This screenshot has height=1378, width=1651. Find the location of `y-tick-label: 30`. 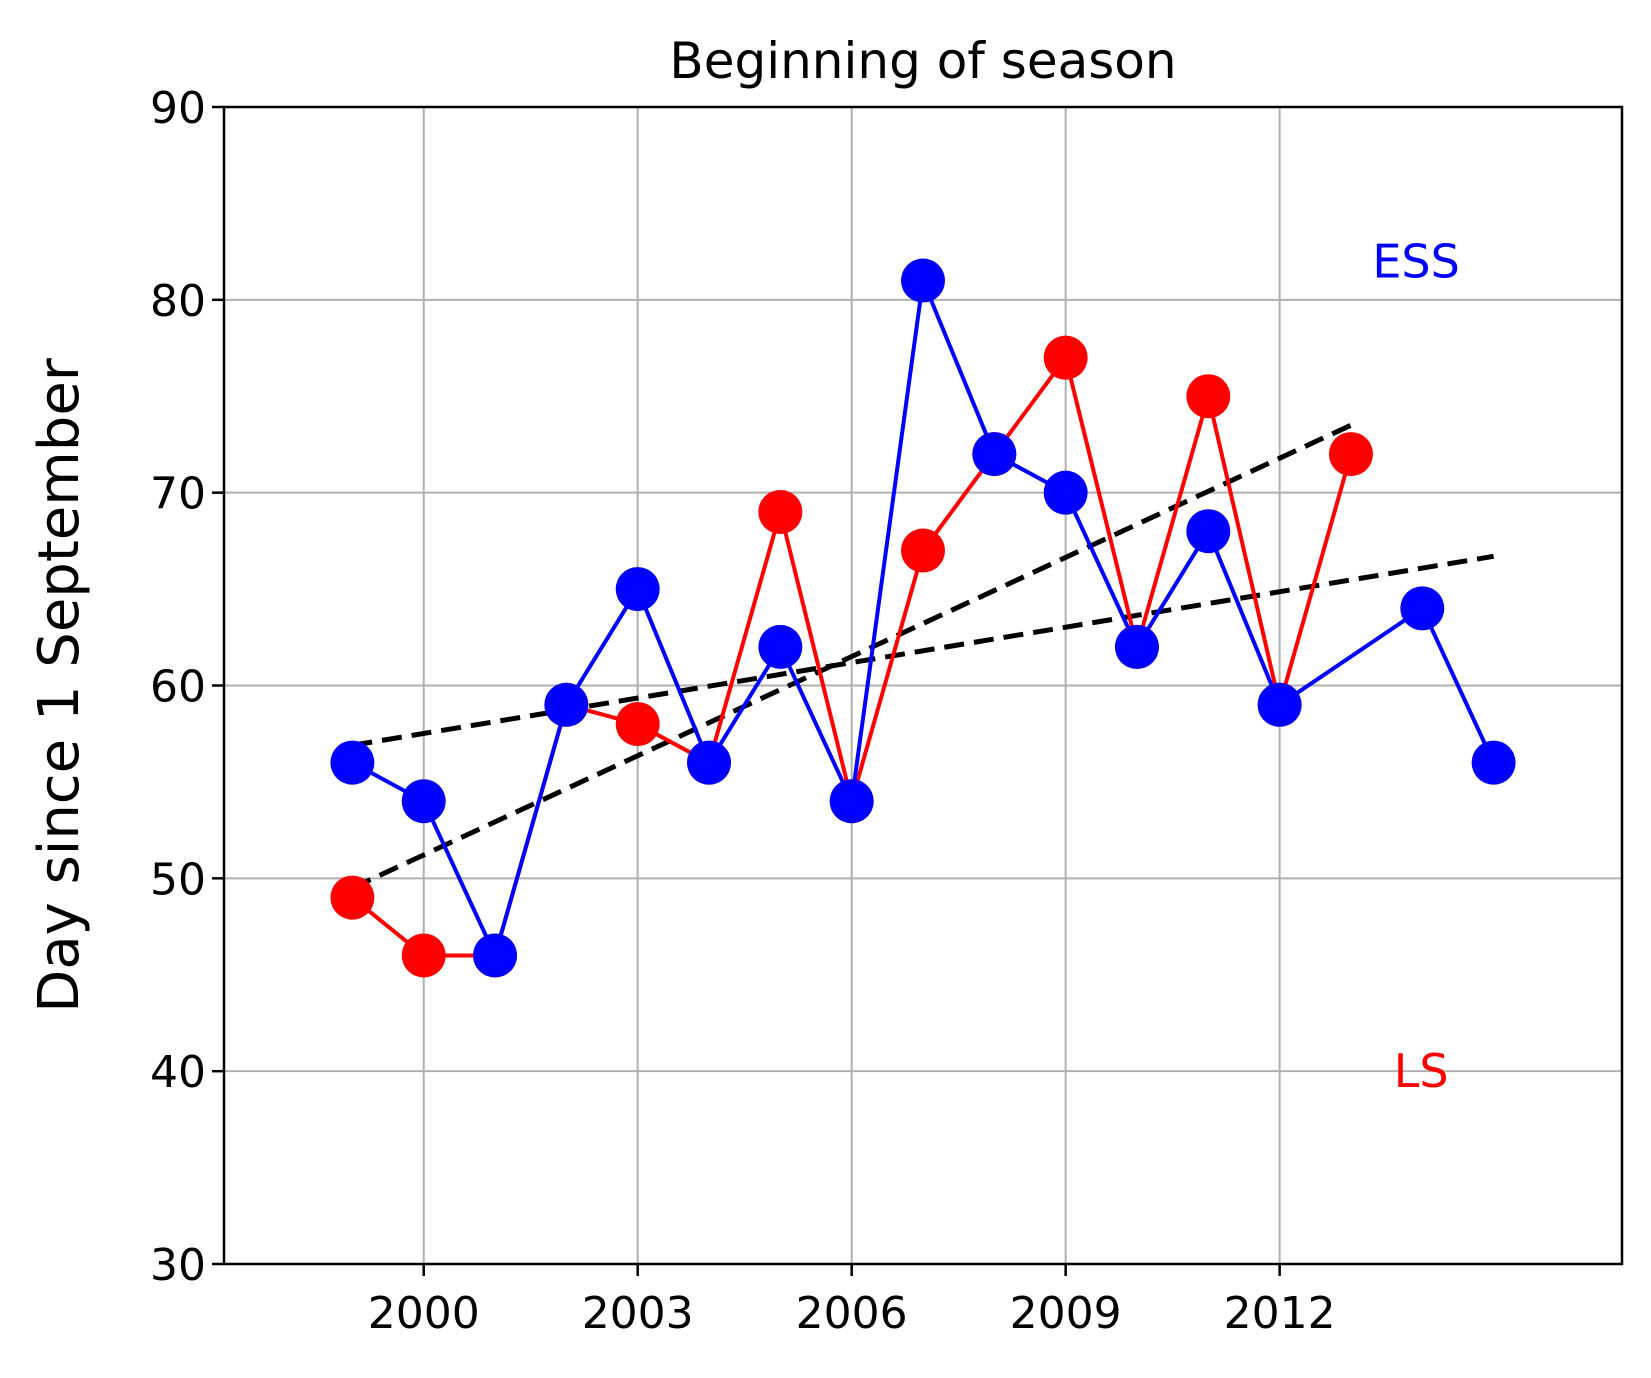

y-tick-label: 30 is located at coordinates (178, 1265).